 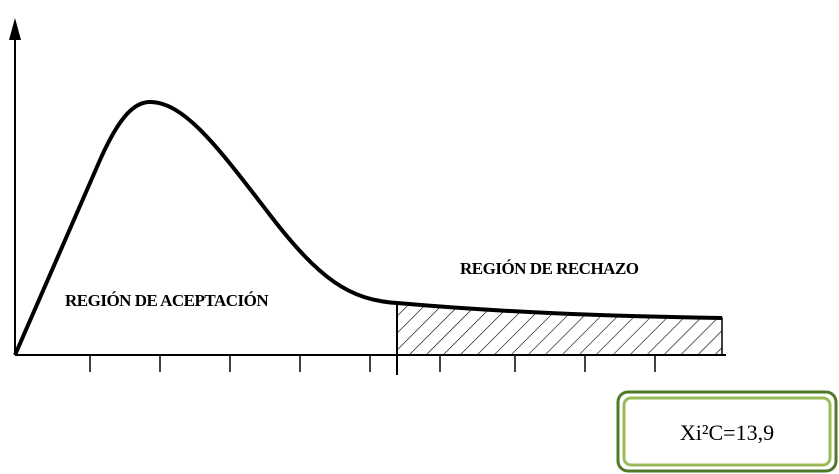 What do you see at coordinates (167, 300) in the screenshot?
I see `acceptance-label: REGIÓN DE ACEPTACIÓN` at bounding box center [167, 300].